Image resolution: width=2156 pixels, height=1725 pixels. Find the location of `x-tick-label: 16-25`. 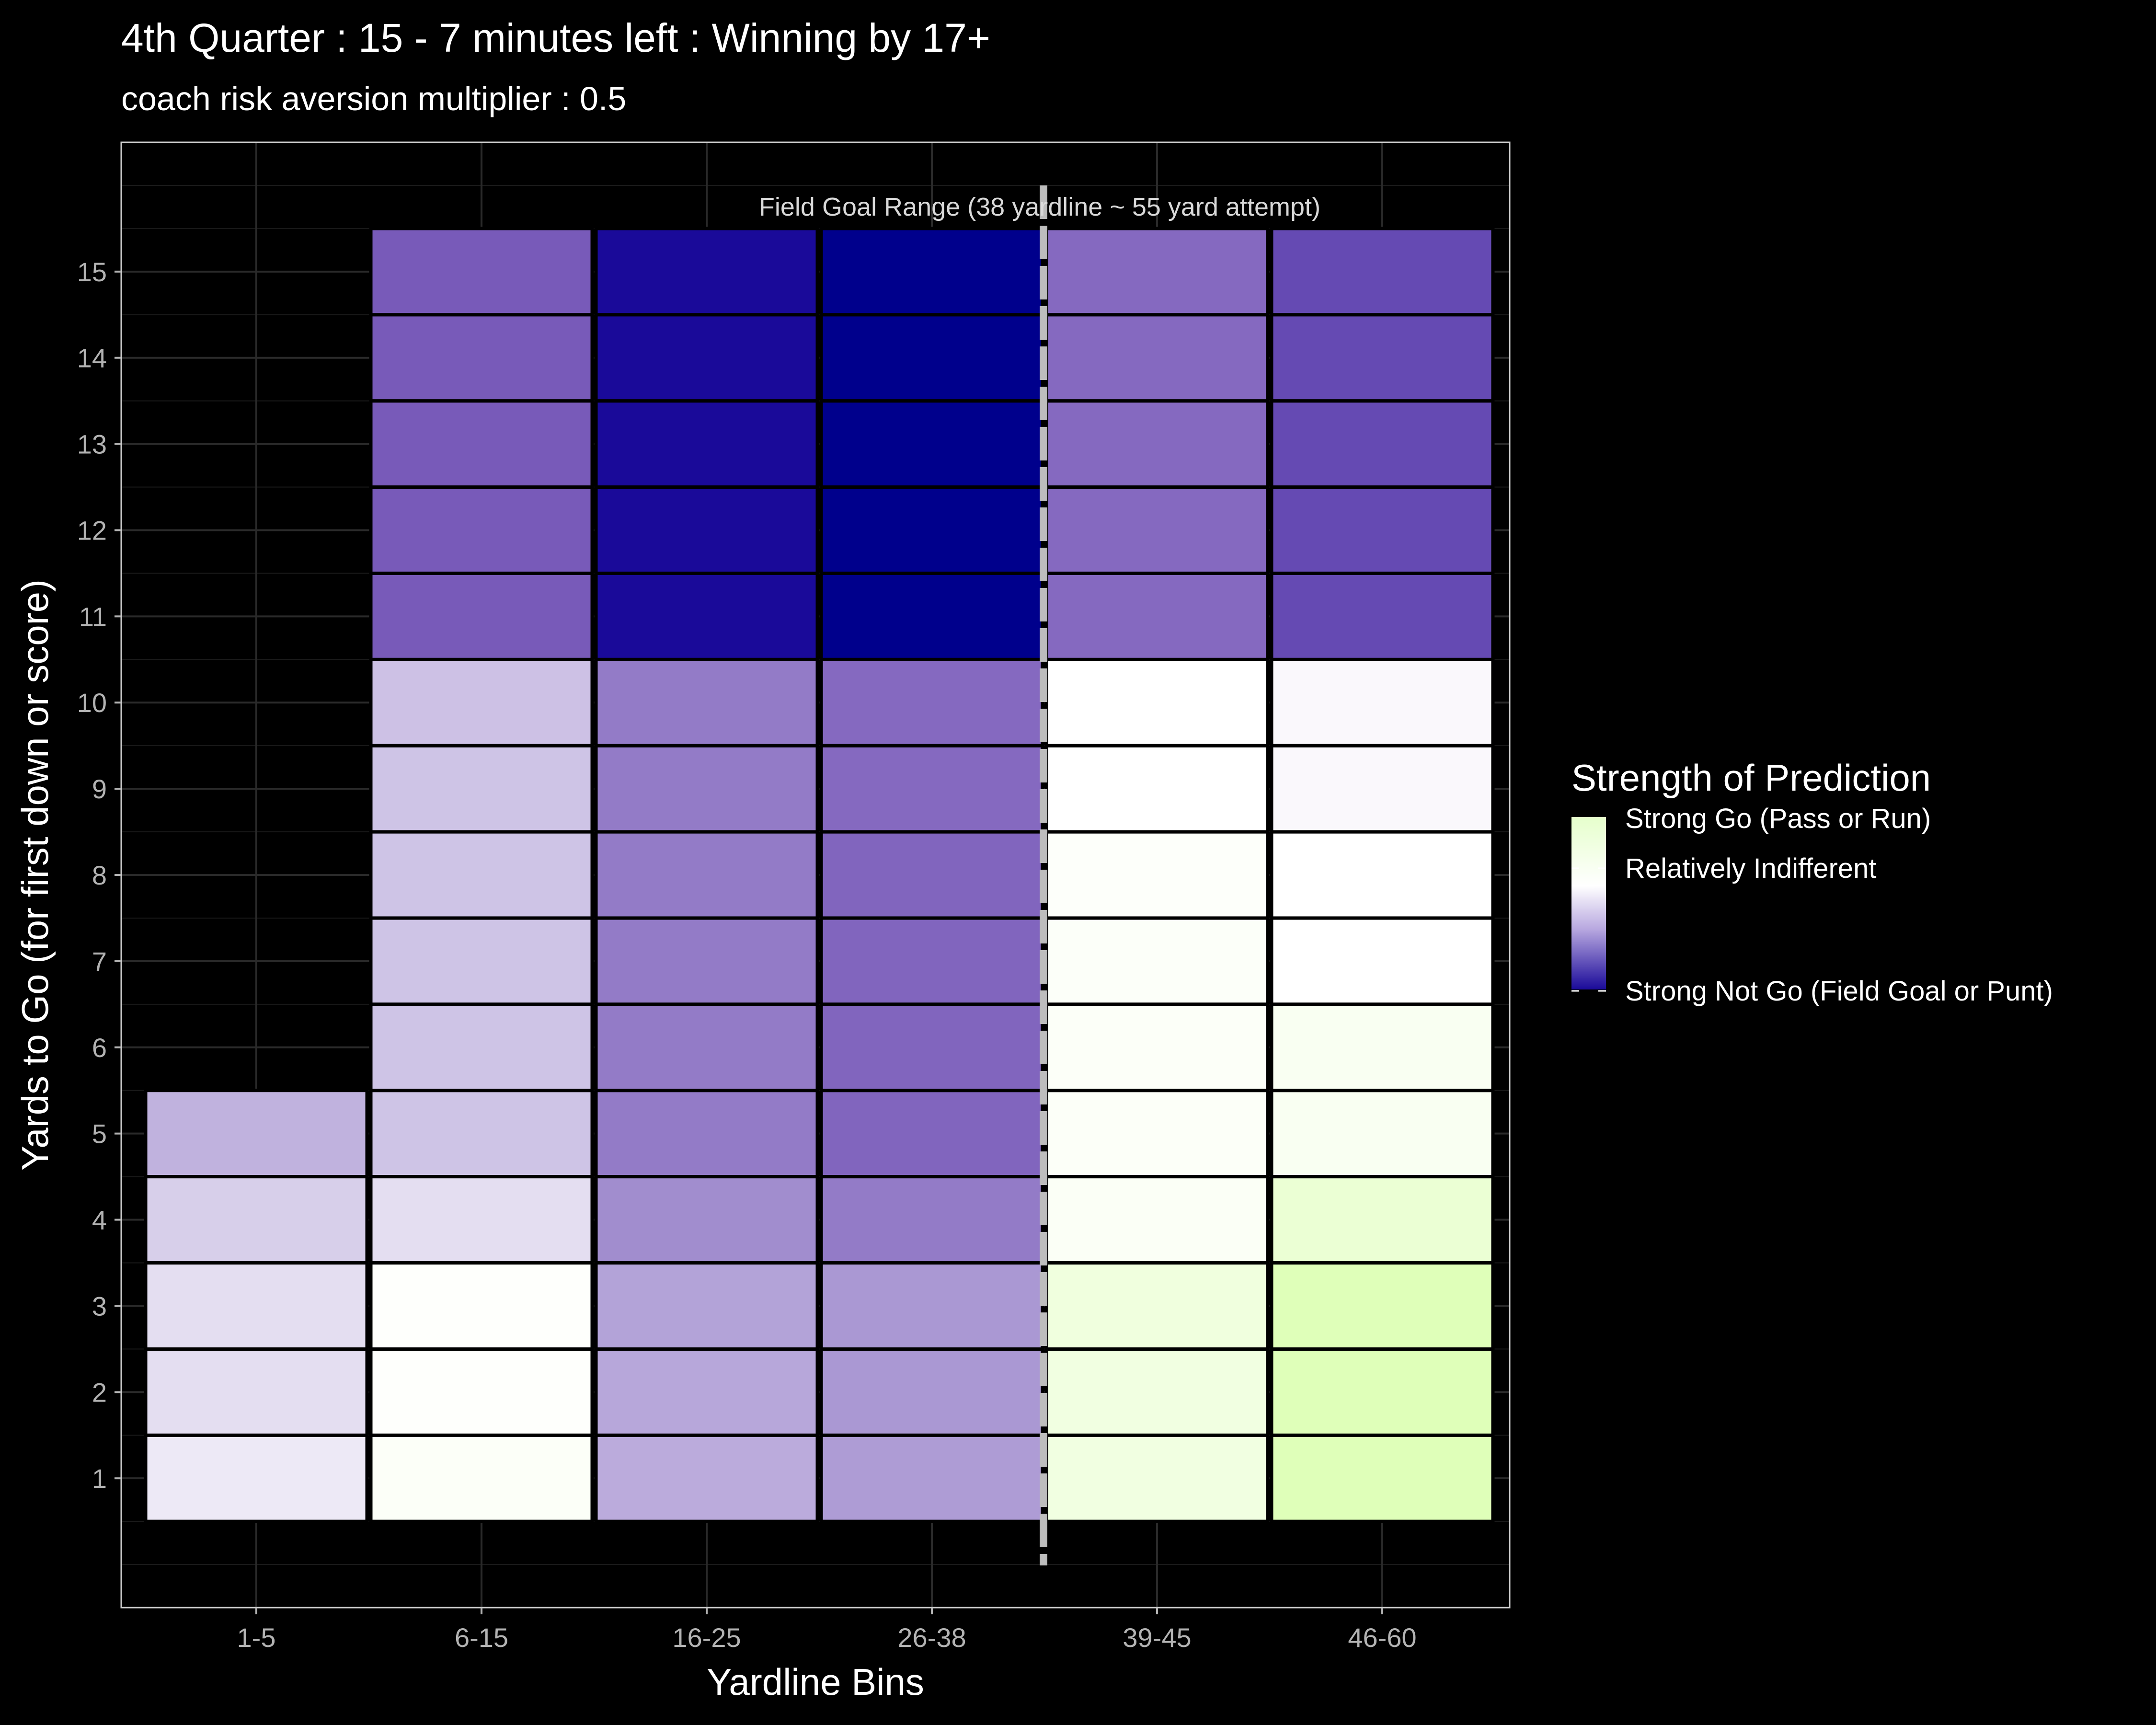

x-tick-label: 16-25 is located at coordinates (706, 1637).